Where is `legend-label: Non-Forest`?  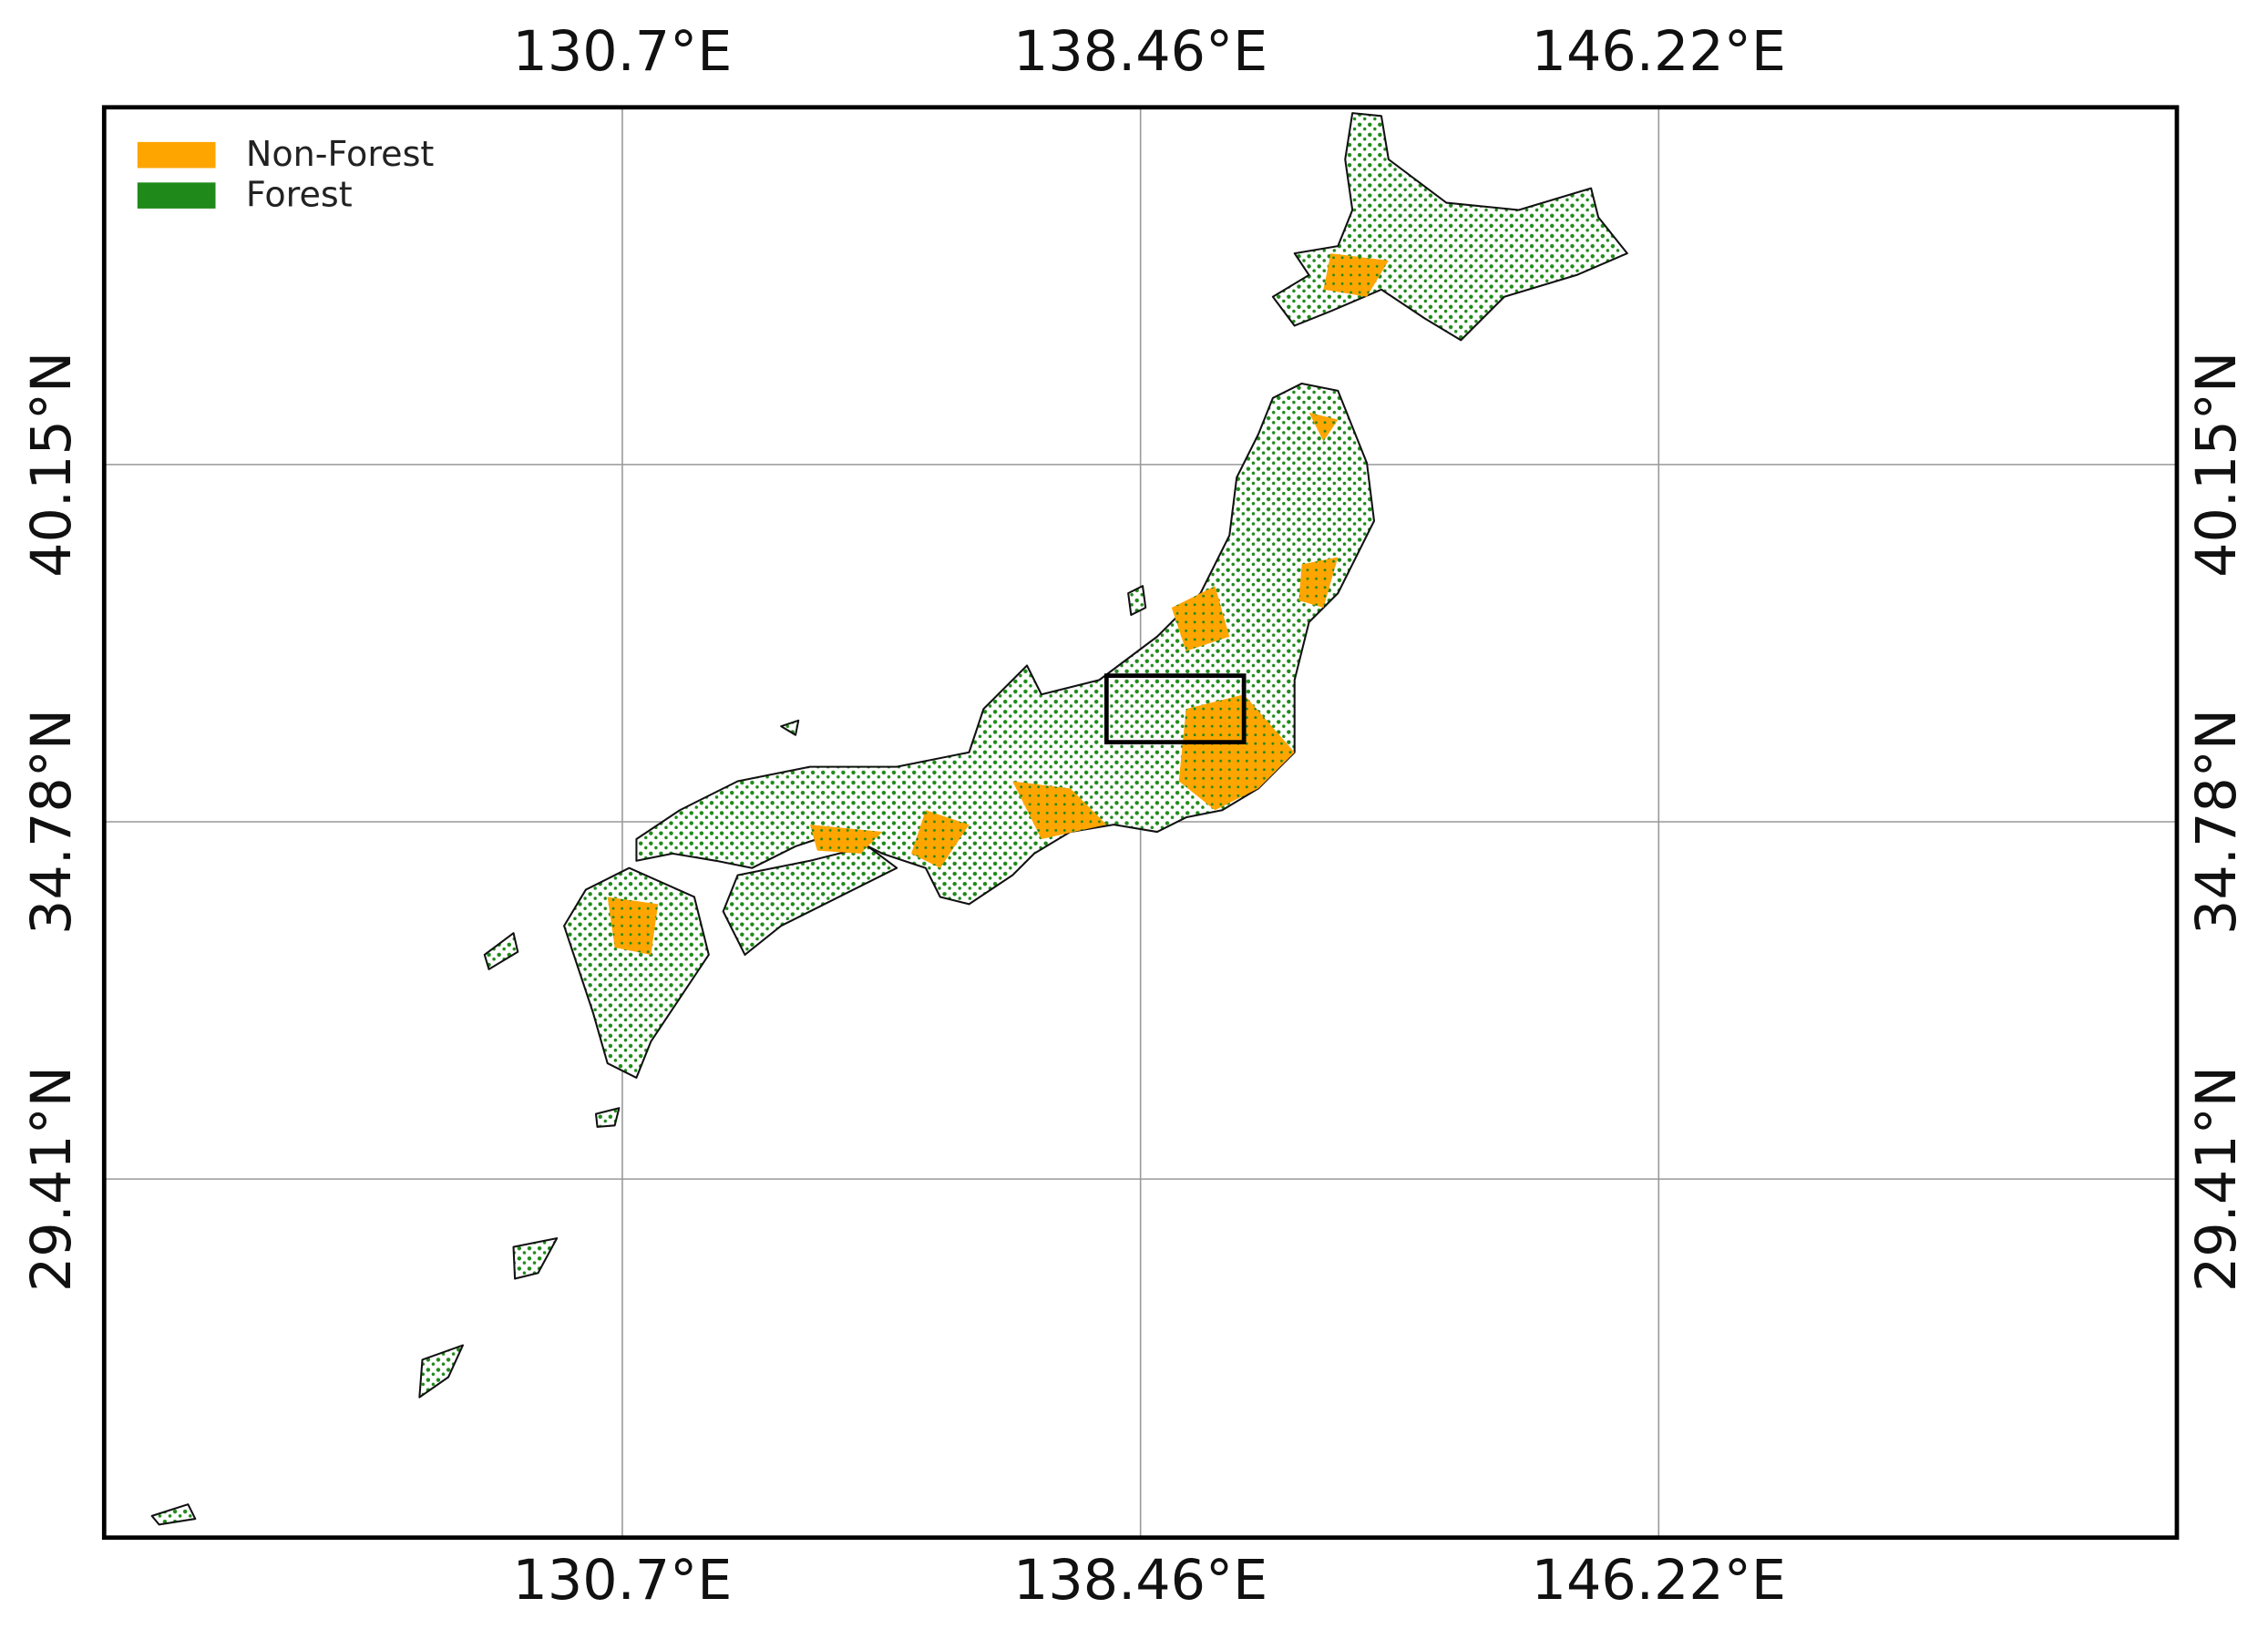
legend-label: Non-Forest is located at coordinates (340, 154).